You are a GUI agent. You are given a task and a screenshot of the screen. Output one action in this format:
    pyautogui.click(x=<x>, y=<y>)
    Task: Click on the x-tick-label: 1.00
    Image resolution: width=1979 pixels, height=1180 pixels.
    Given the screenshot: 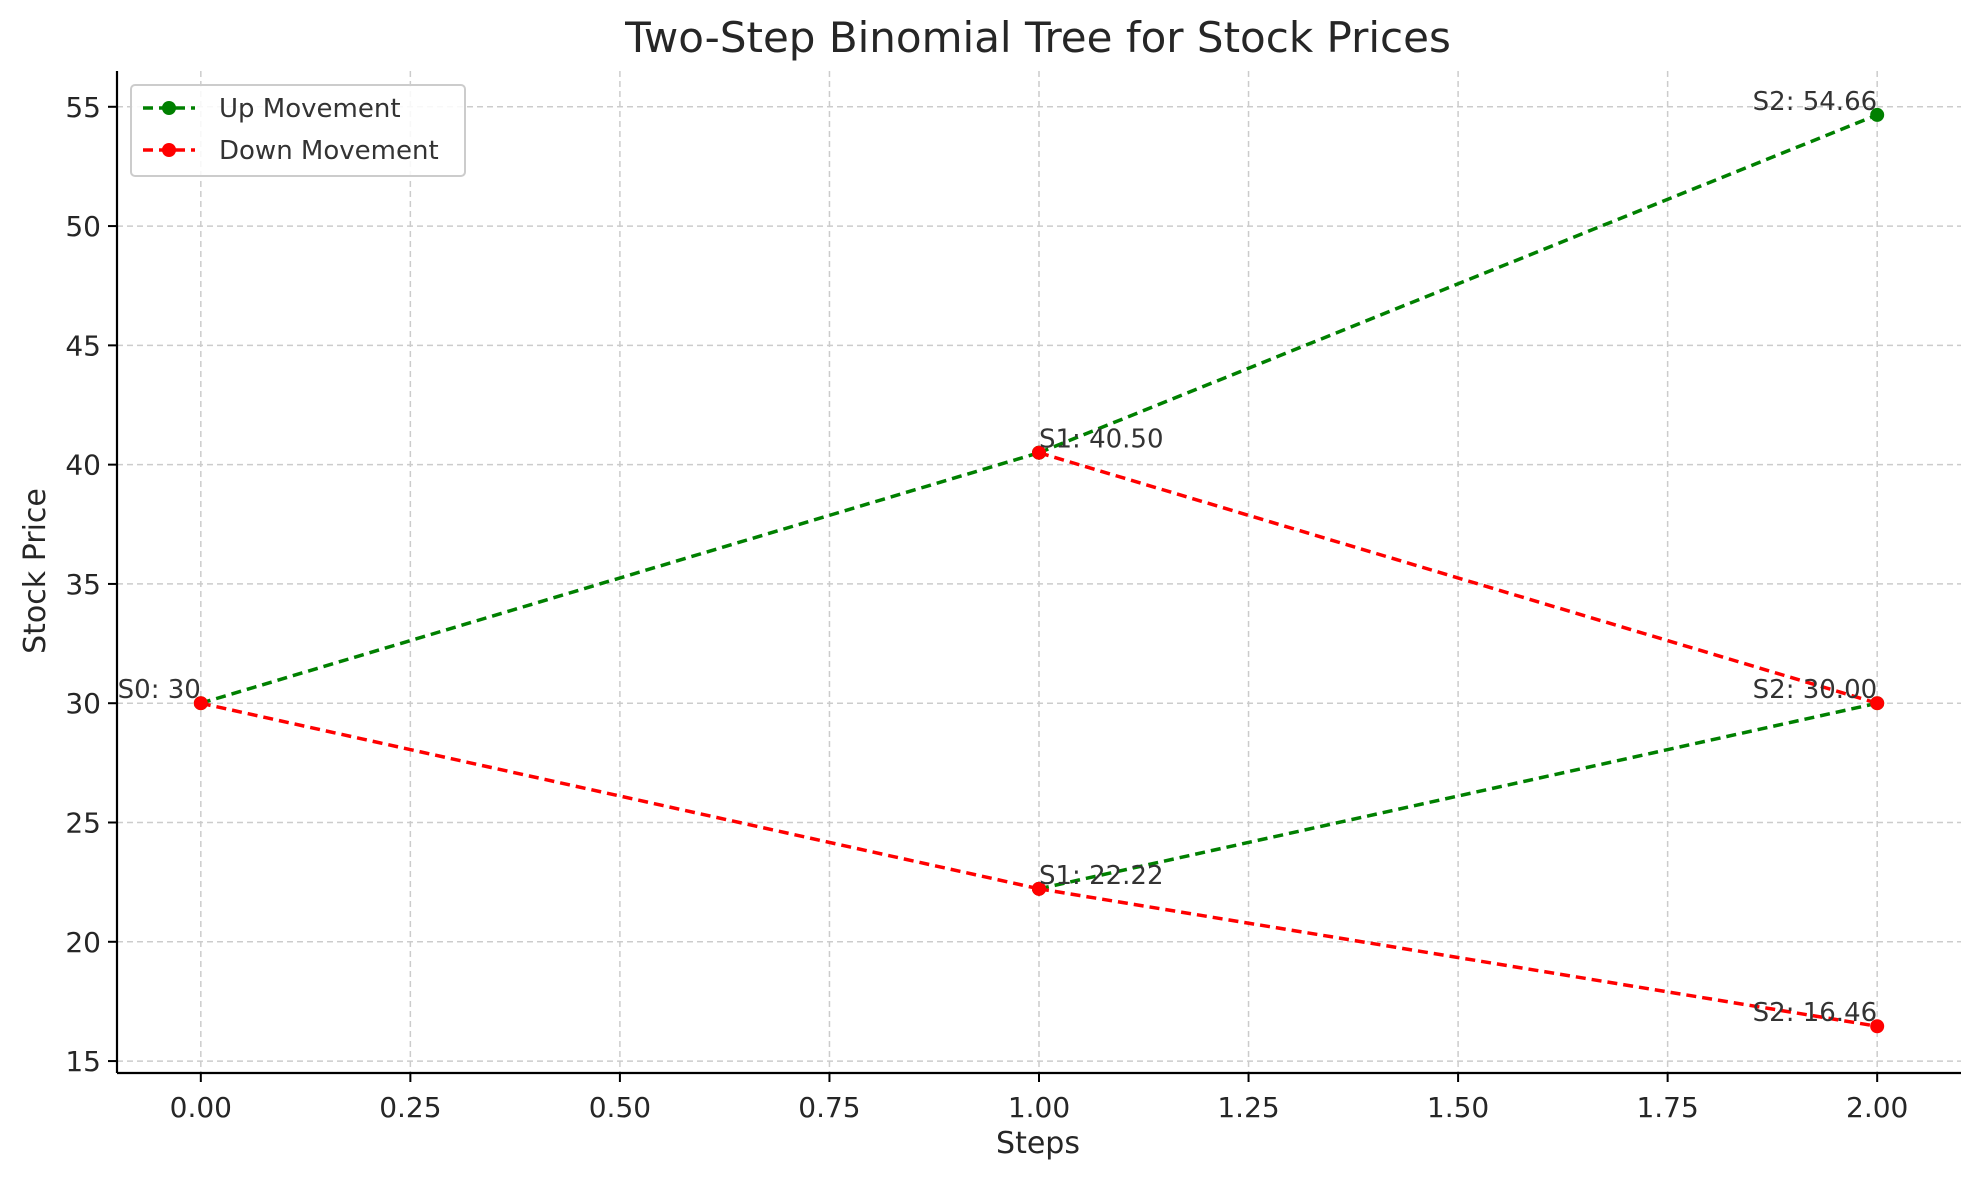 What is the action you would take?
    pyautogui.click(x=1039, y=1107)
    